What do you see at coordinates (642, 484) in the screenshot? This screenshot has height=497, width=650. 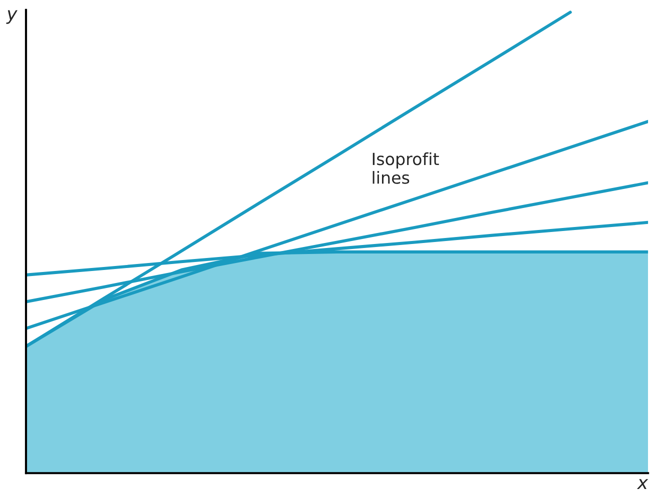 I see `x-axis-title: x` at bounding box center [642, 484].